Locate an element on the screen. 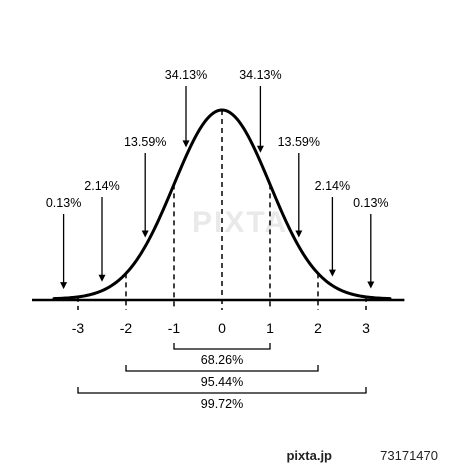  range-label: 95.44% is located at coordinates (222, 382).